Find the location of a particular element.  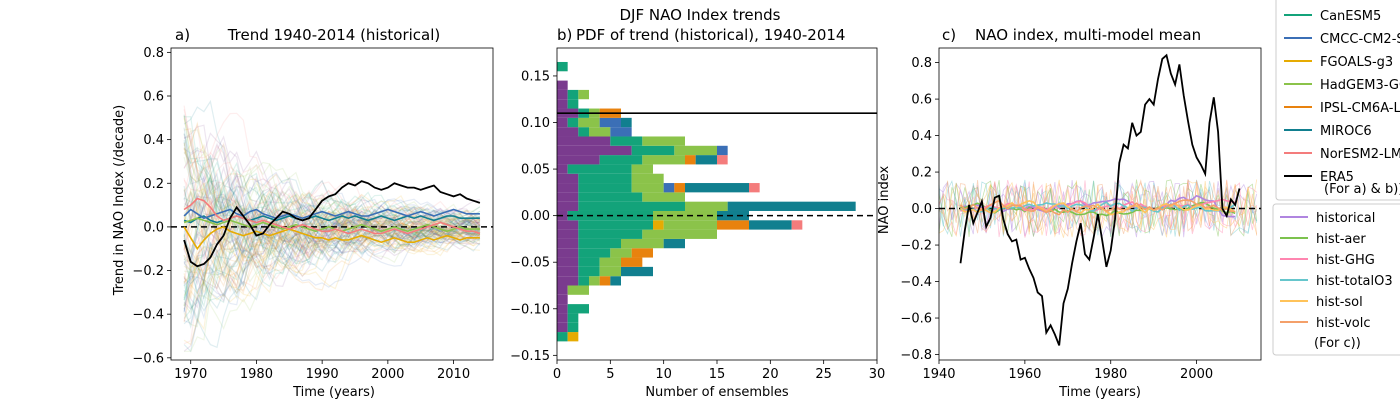

panel-b-ytick-label: 0.15 is located at coordinates (535, 76).